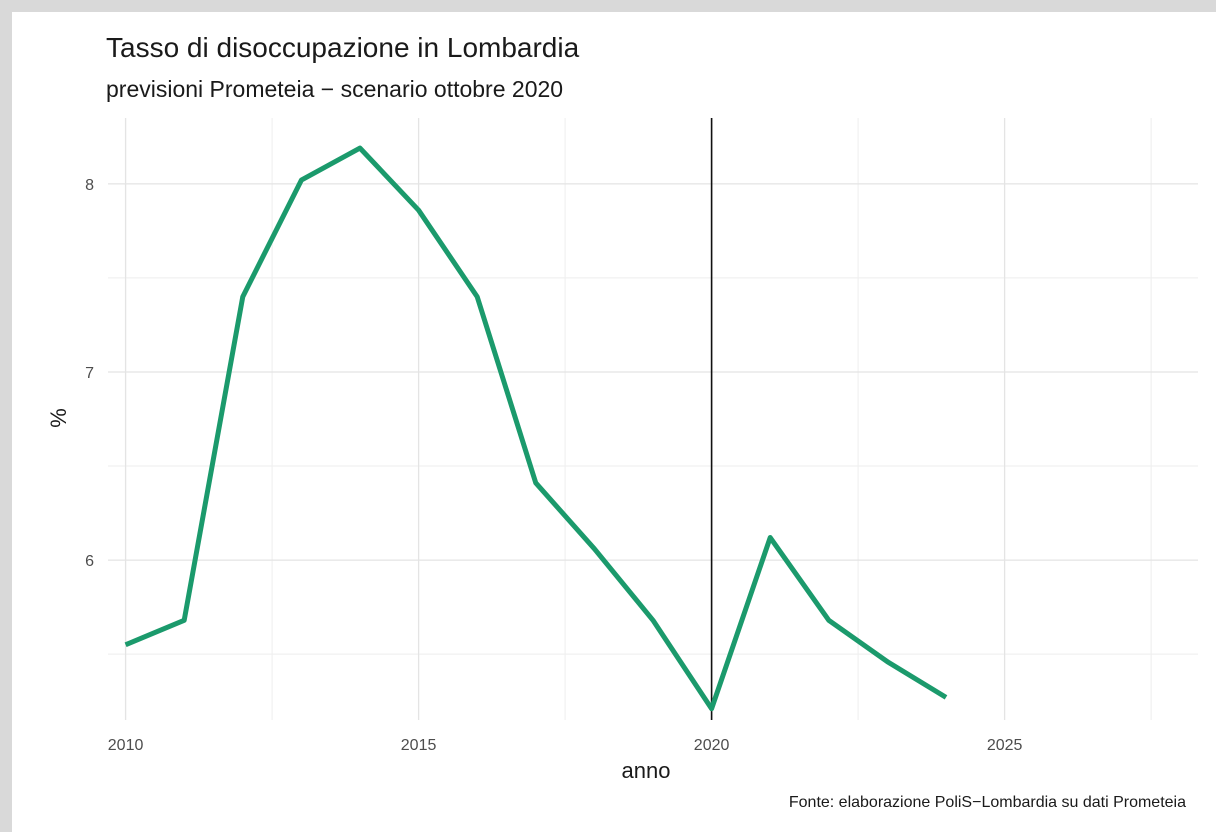 The height and width of the screenshot is (832, 1216). What do you see at coordinates (419, 745) in the screenshot?
I see `x-tick-label: 2015` at bounding box center [419, 745].